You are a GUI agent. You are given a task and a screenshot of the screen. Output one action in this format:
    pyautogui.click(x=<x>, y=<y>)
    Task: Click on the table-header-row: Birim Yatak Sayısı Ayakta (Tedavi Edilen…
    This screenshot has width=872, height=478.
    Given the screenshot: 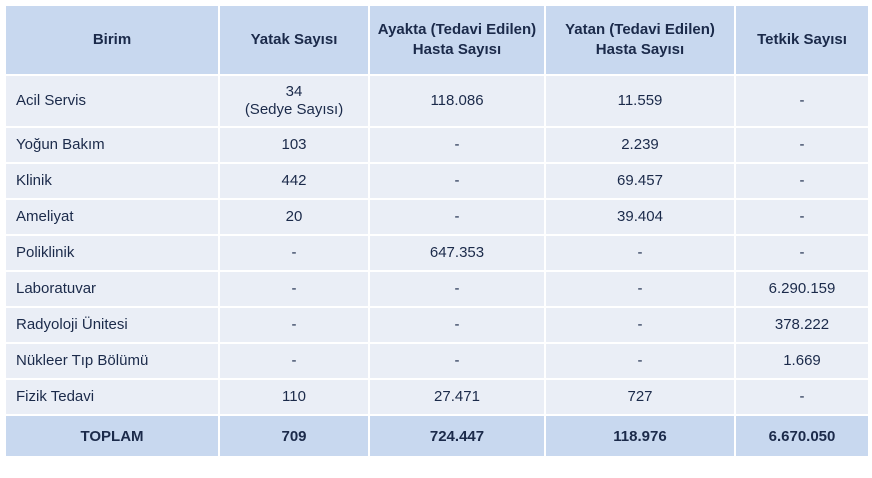 What is the action you would take?
    pyautogui.click(x=437, y=40)
    